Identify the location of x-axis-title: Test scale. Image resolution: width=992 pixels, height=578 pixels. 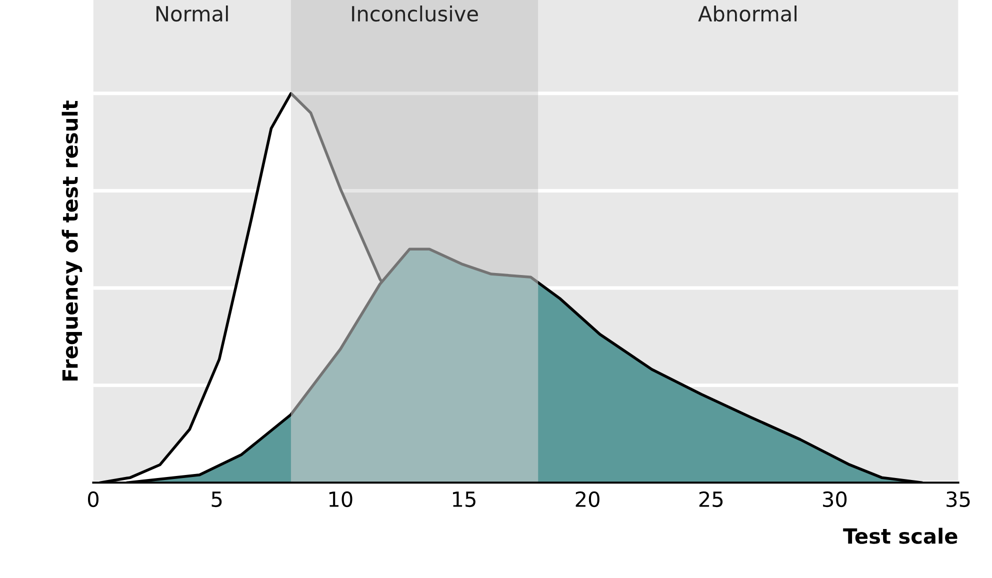
(900, 536).